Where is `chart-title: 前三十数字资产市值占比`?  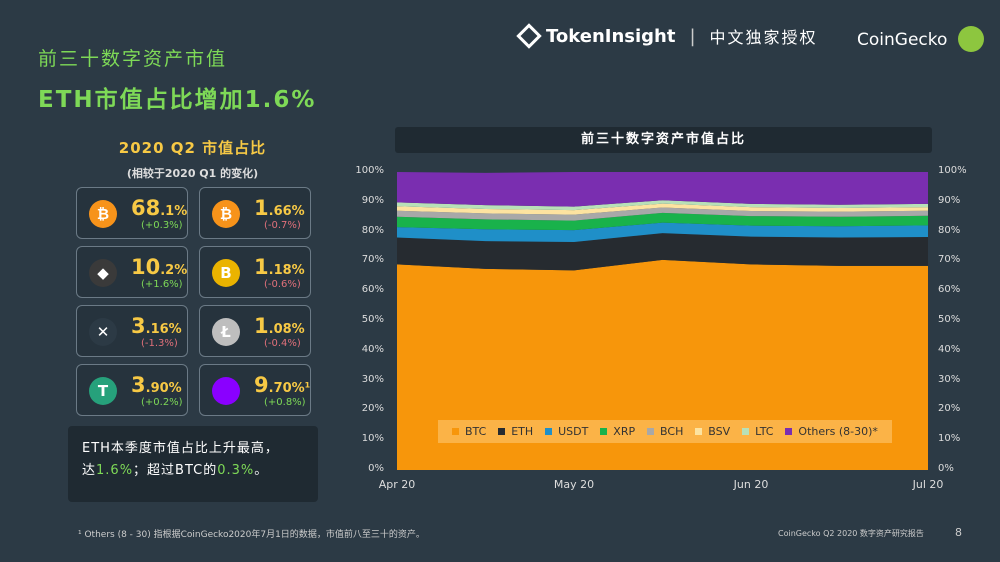
chart-title: 前三十数字资产市值占比 is located at coordinates (663, 140).